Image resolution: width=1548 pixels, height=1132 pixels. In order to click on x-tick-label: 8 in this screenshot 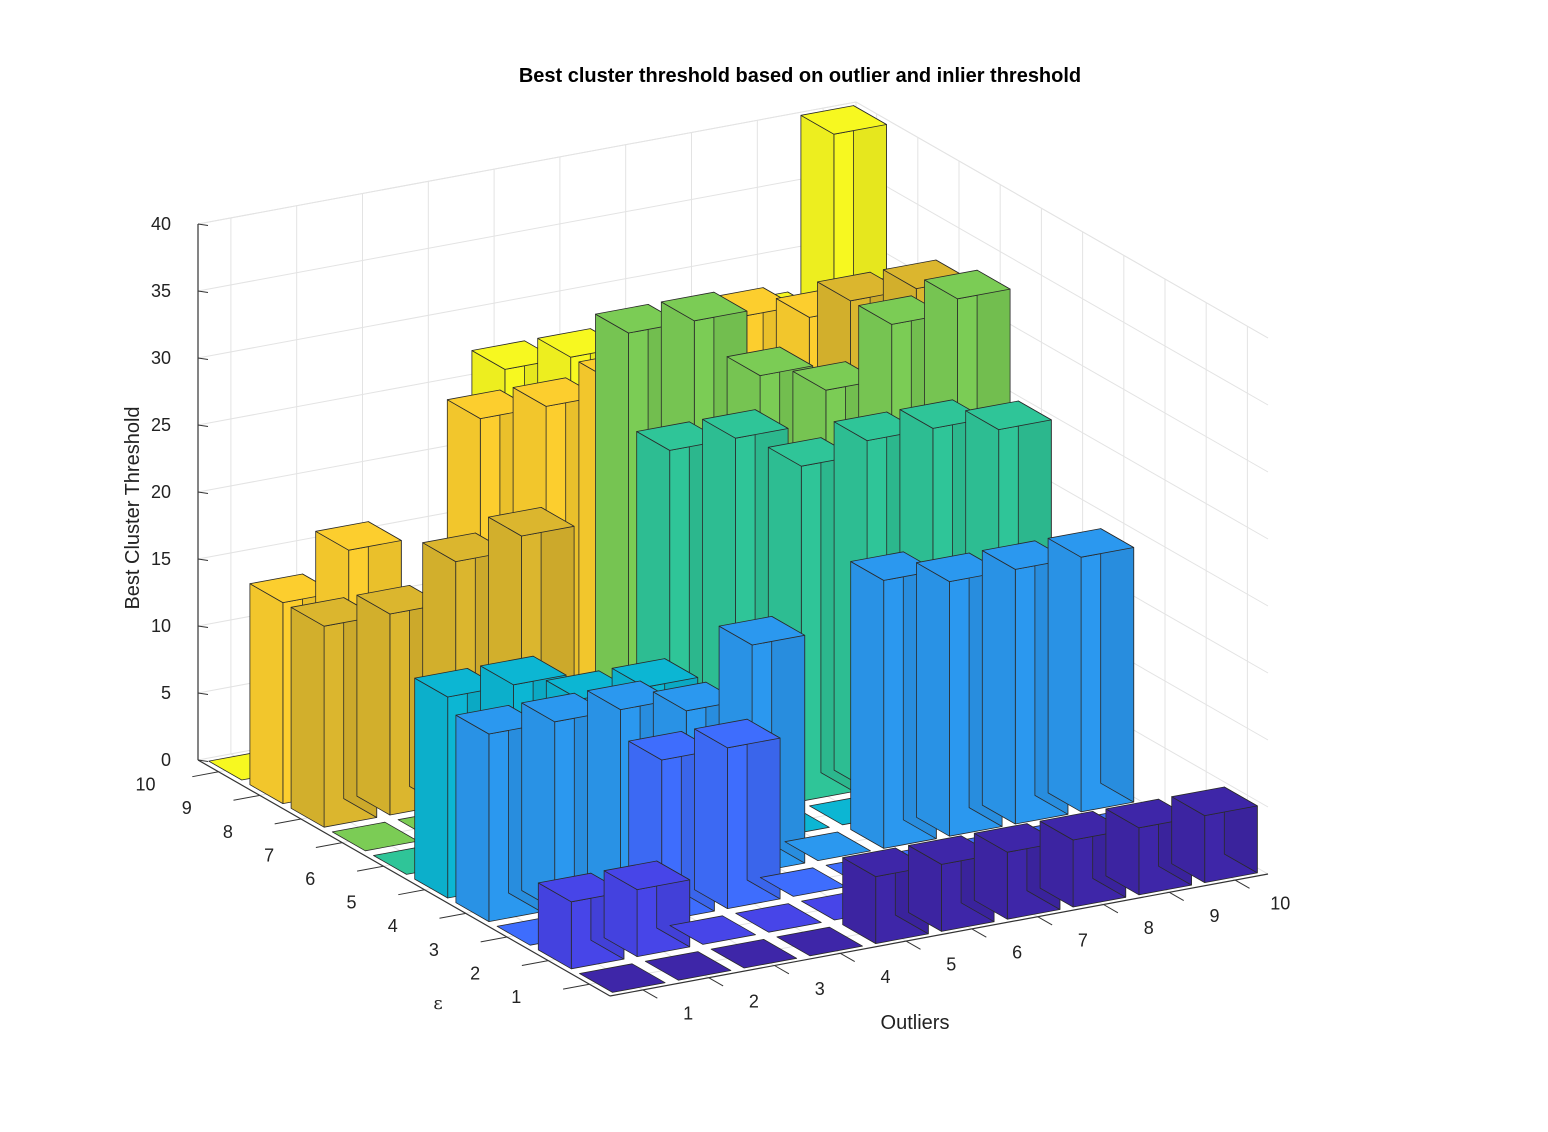, I will do `click(1149, 928)`.